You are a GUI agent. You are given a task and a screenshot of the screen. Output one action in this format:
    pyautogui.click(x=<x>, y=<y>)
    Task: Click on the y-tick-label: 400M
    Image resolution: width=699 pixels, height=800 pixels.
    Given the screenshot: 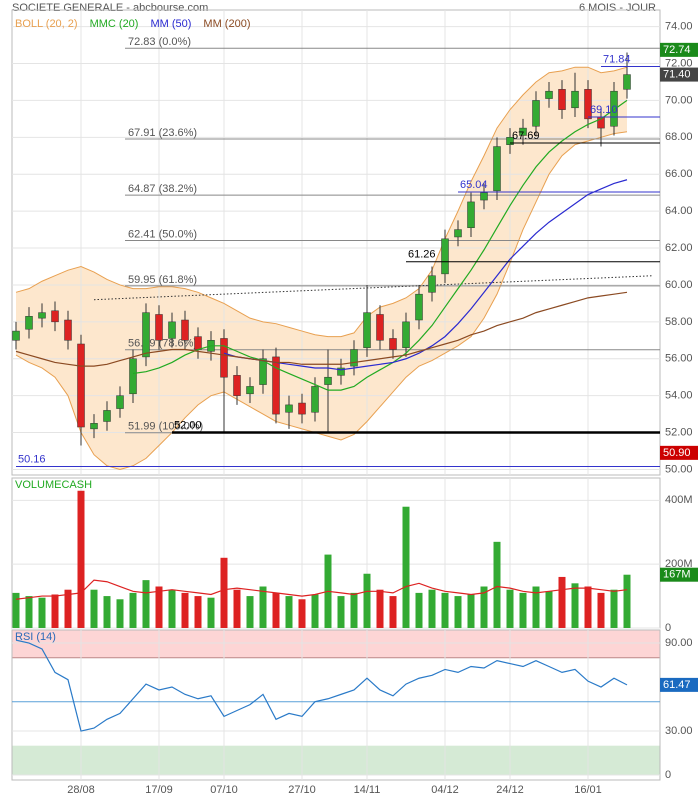 What is the action you would take?
    pyautogui.click(x=679, y=500)
    